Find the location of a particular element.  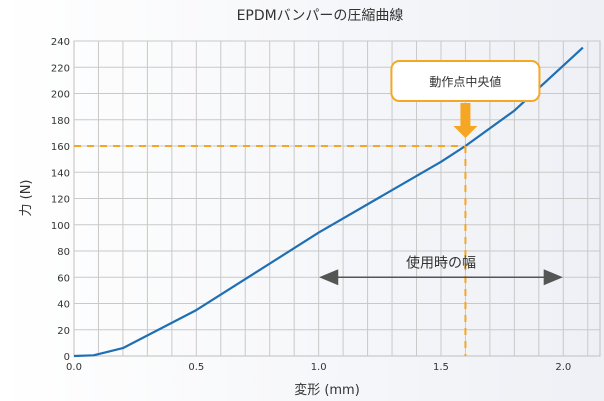

y-tick-label: 140 is located at coordinates (60, 173).